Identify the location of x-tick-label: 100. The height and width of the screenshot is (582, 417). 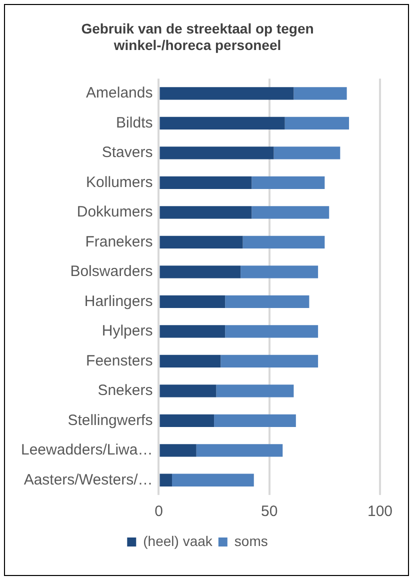
(380, 511).